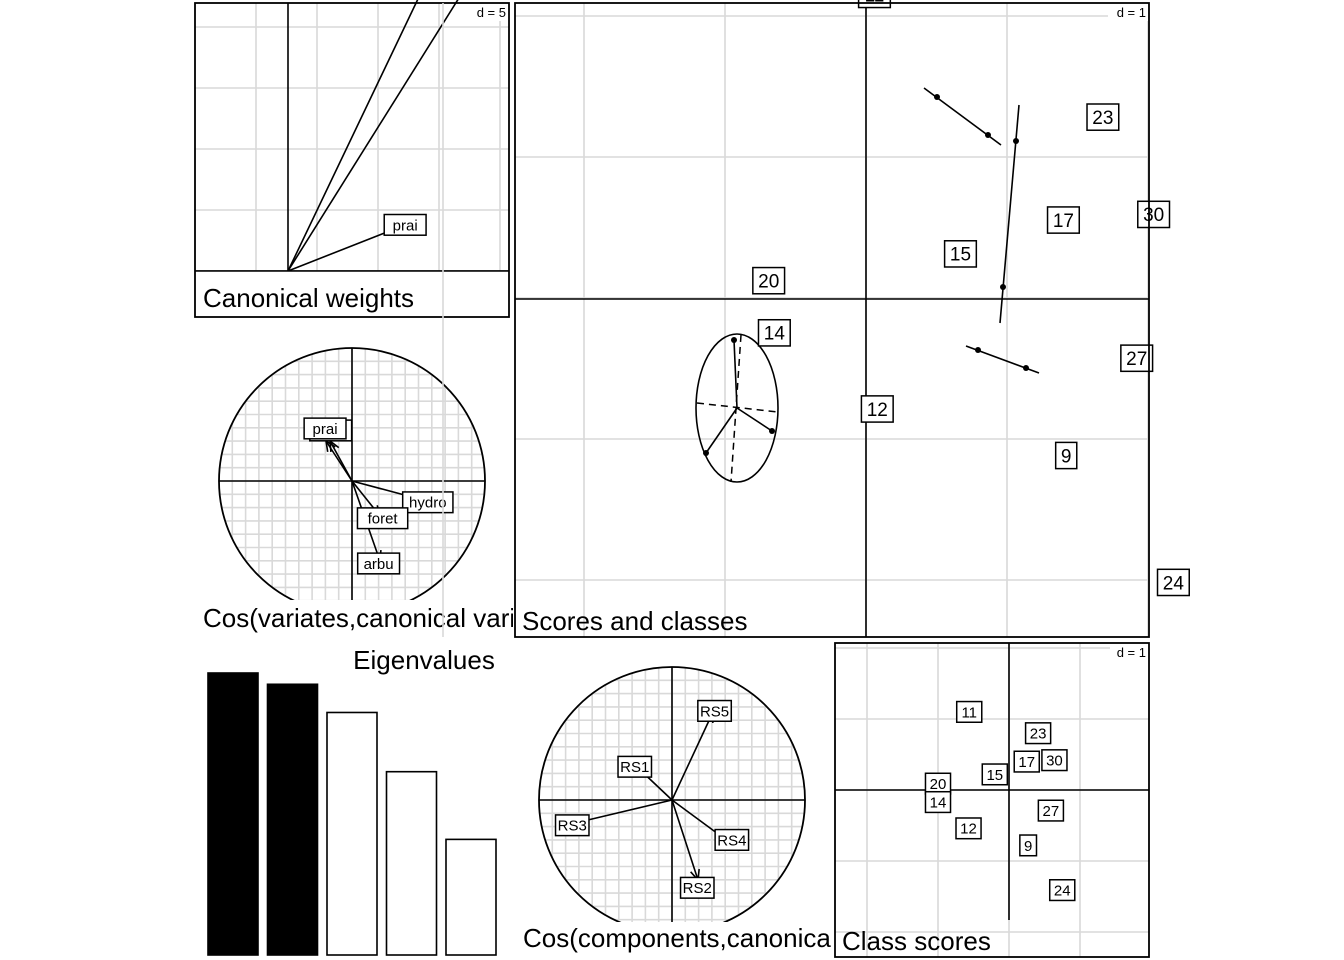 The width and height of the screenshot is (1344, 960). I want to click on class-scores-label-15-text: 15, so click(994, 775).